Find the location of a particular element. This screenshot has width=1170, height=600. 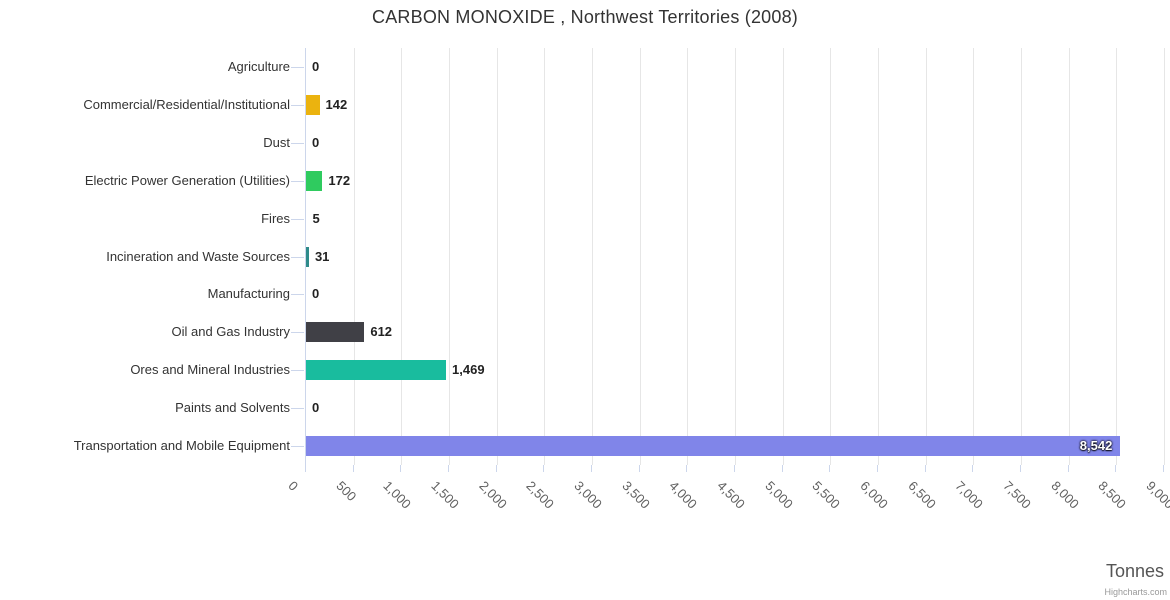

value-axis-tick-label: 5,000 is located at coordinates (779, 495).